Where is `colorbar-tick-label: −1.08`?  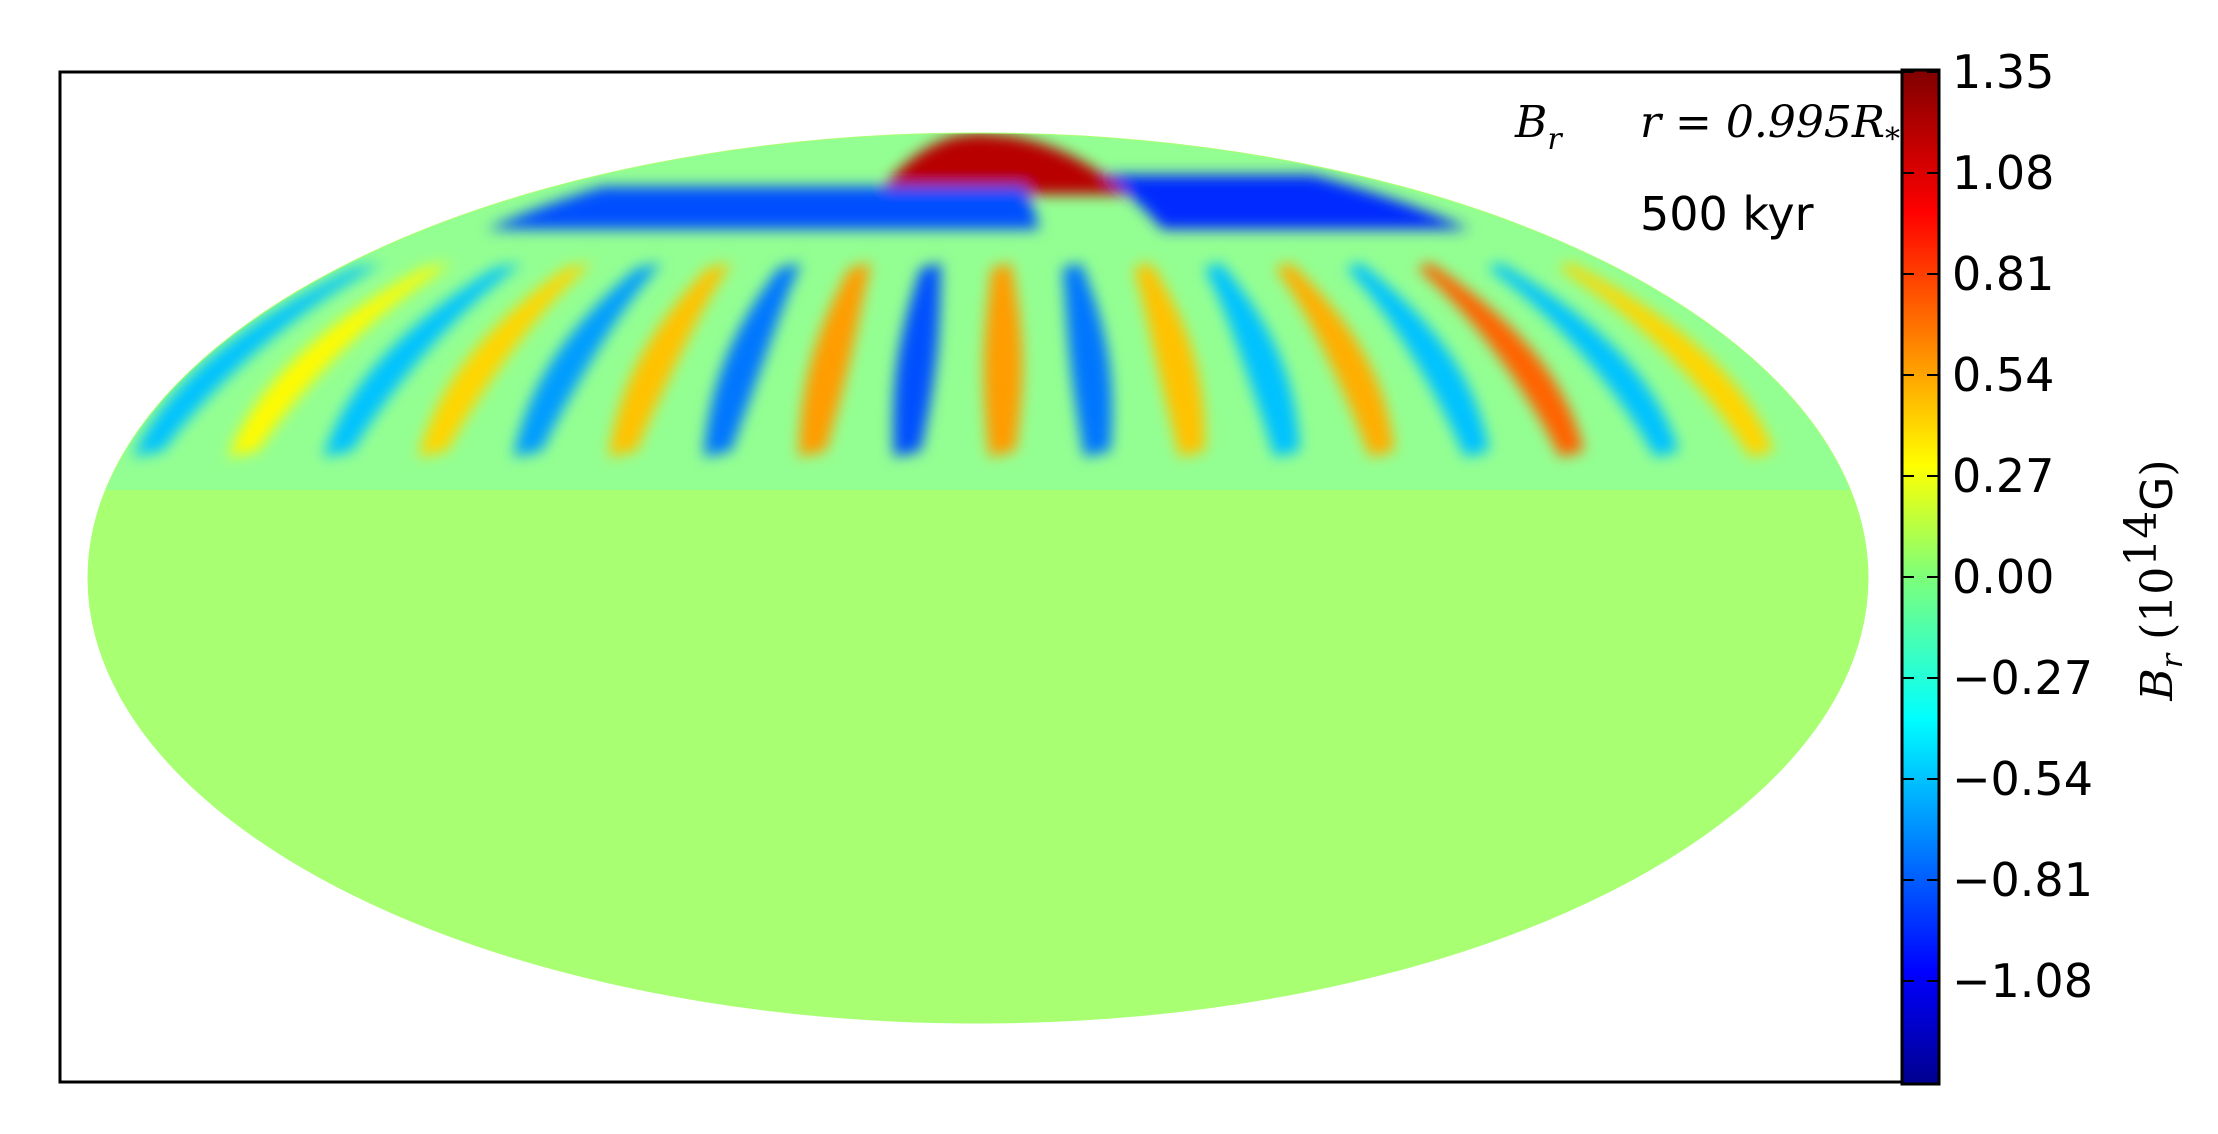
colorbar-tick-label: −1.08 is located at coordinates (2022, 981).